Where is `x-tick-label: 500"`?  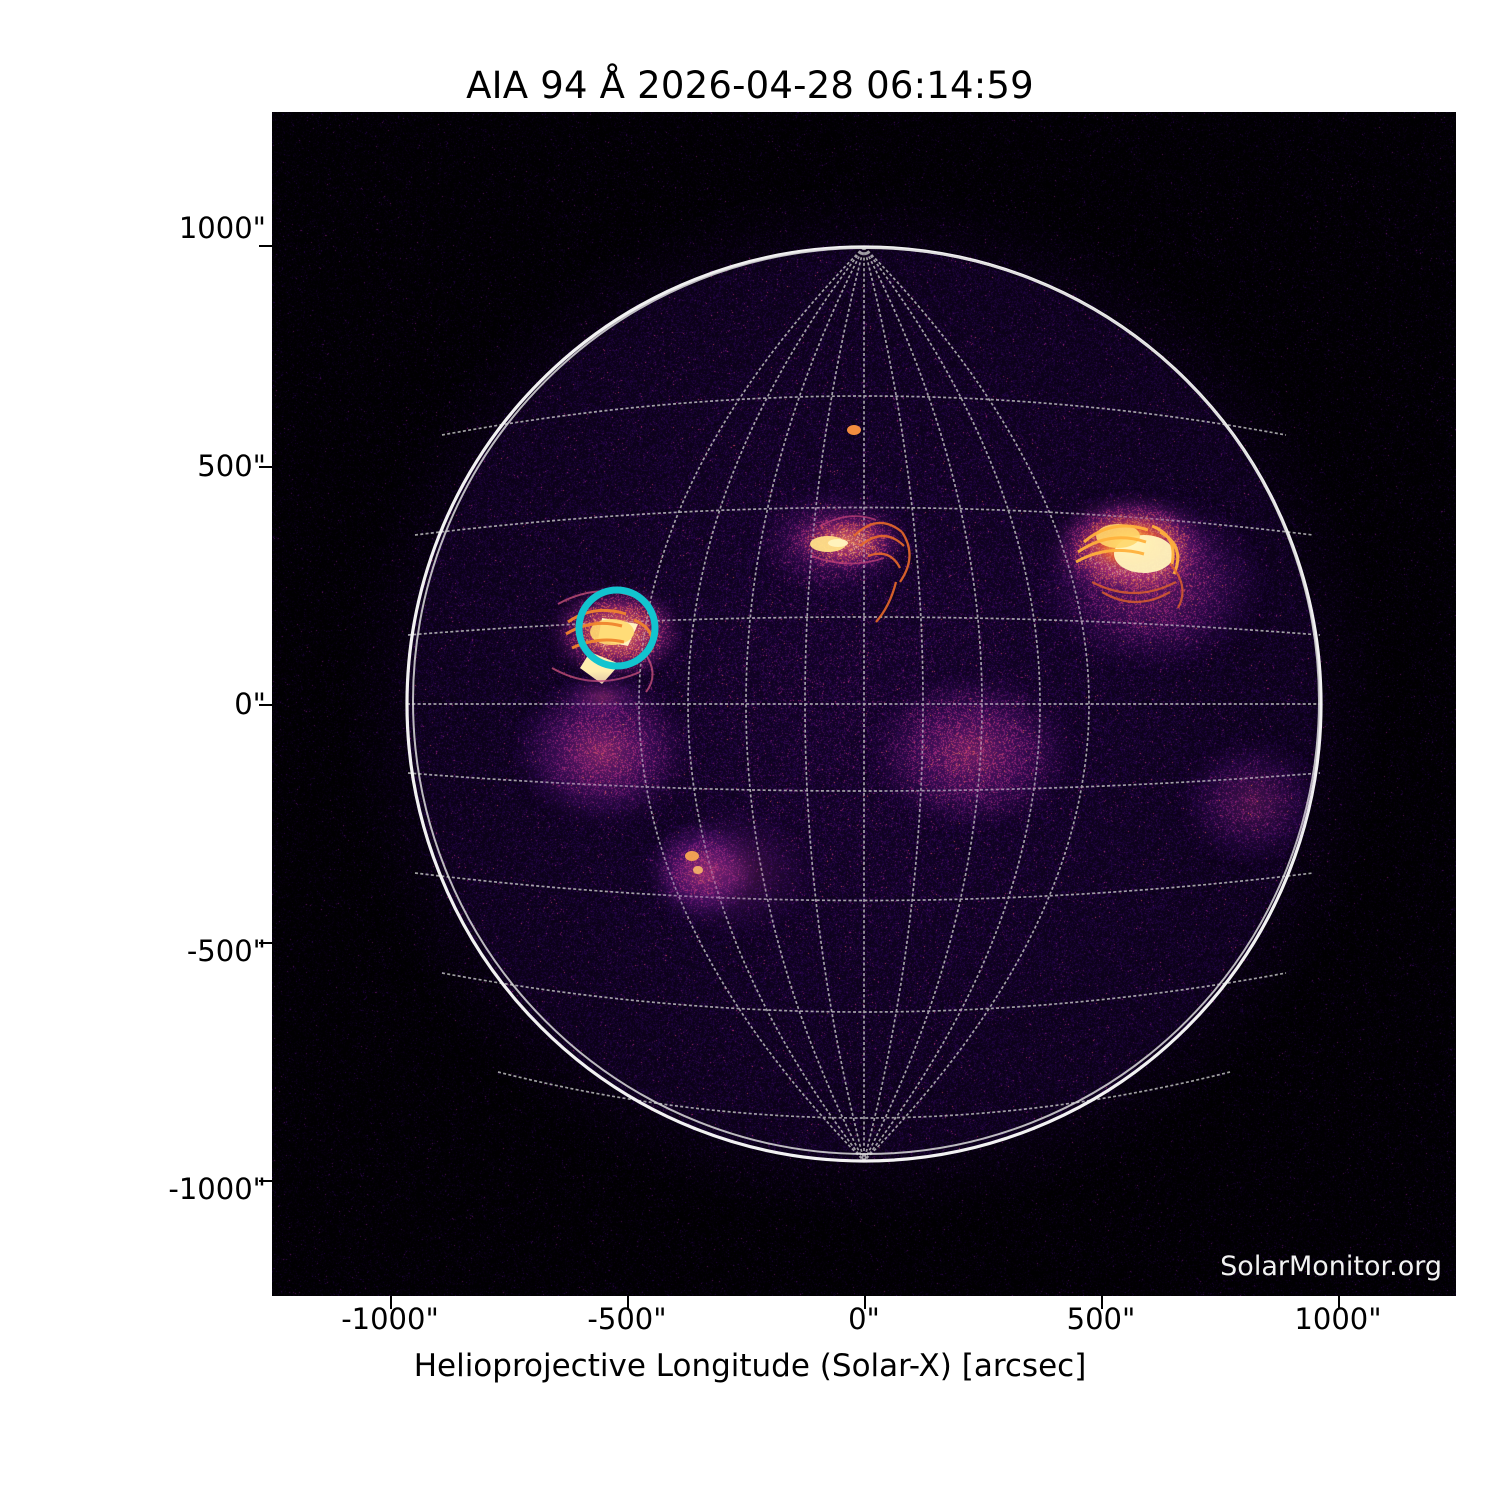 x-tick-label: 500" is located at coordinates (1101, 1319).